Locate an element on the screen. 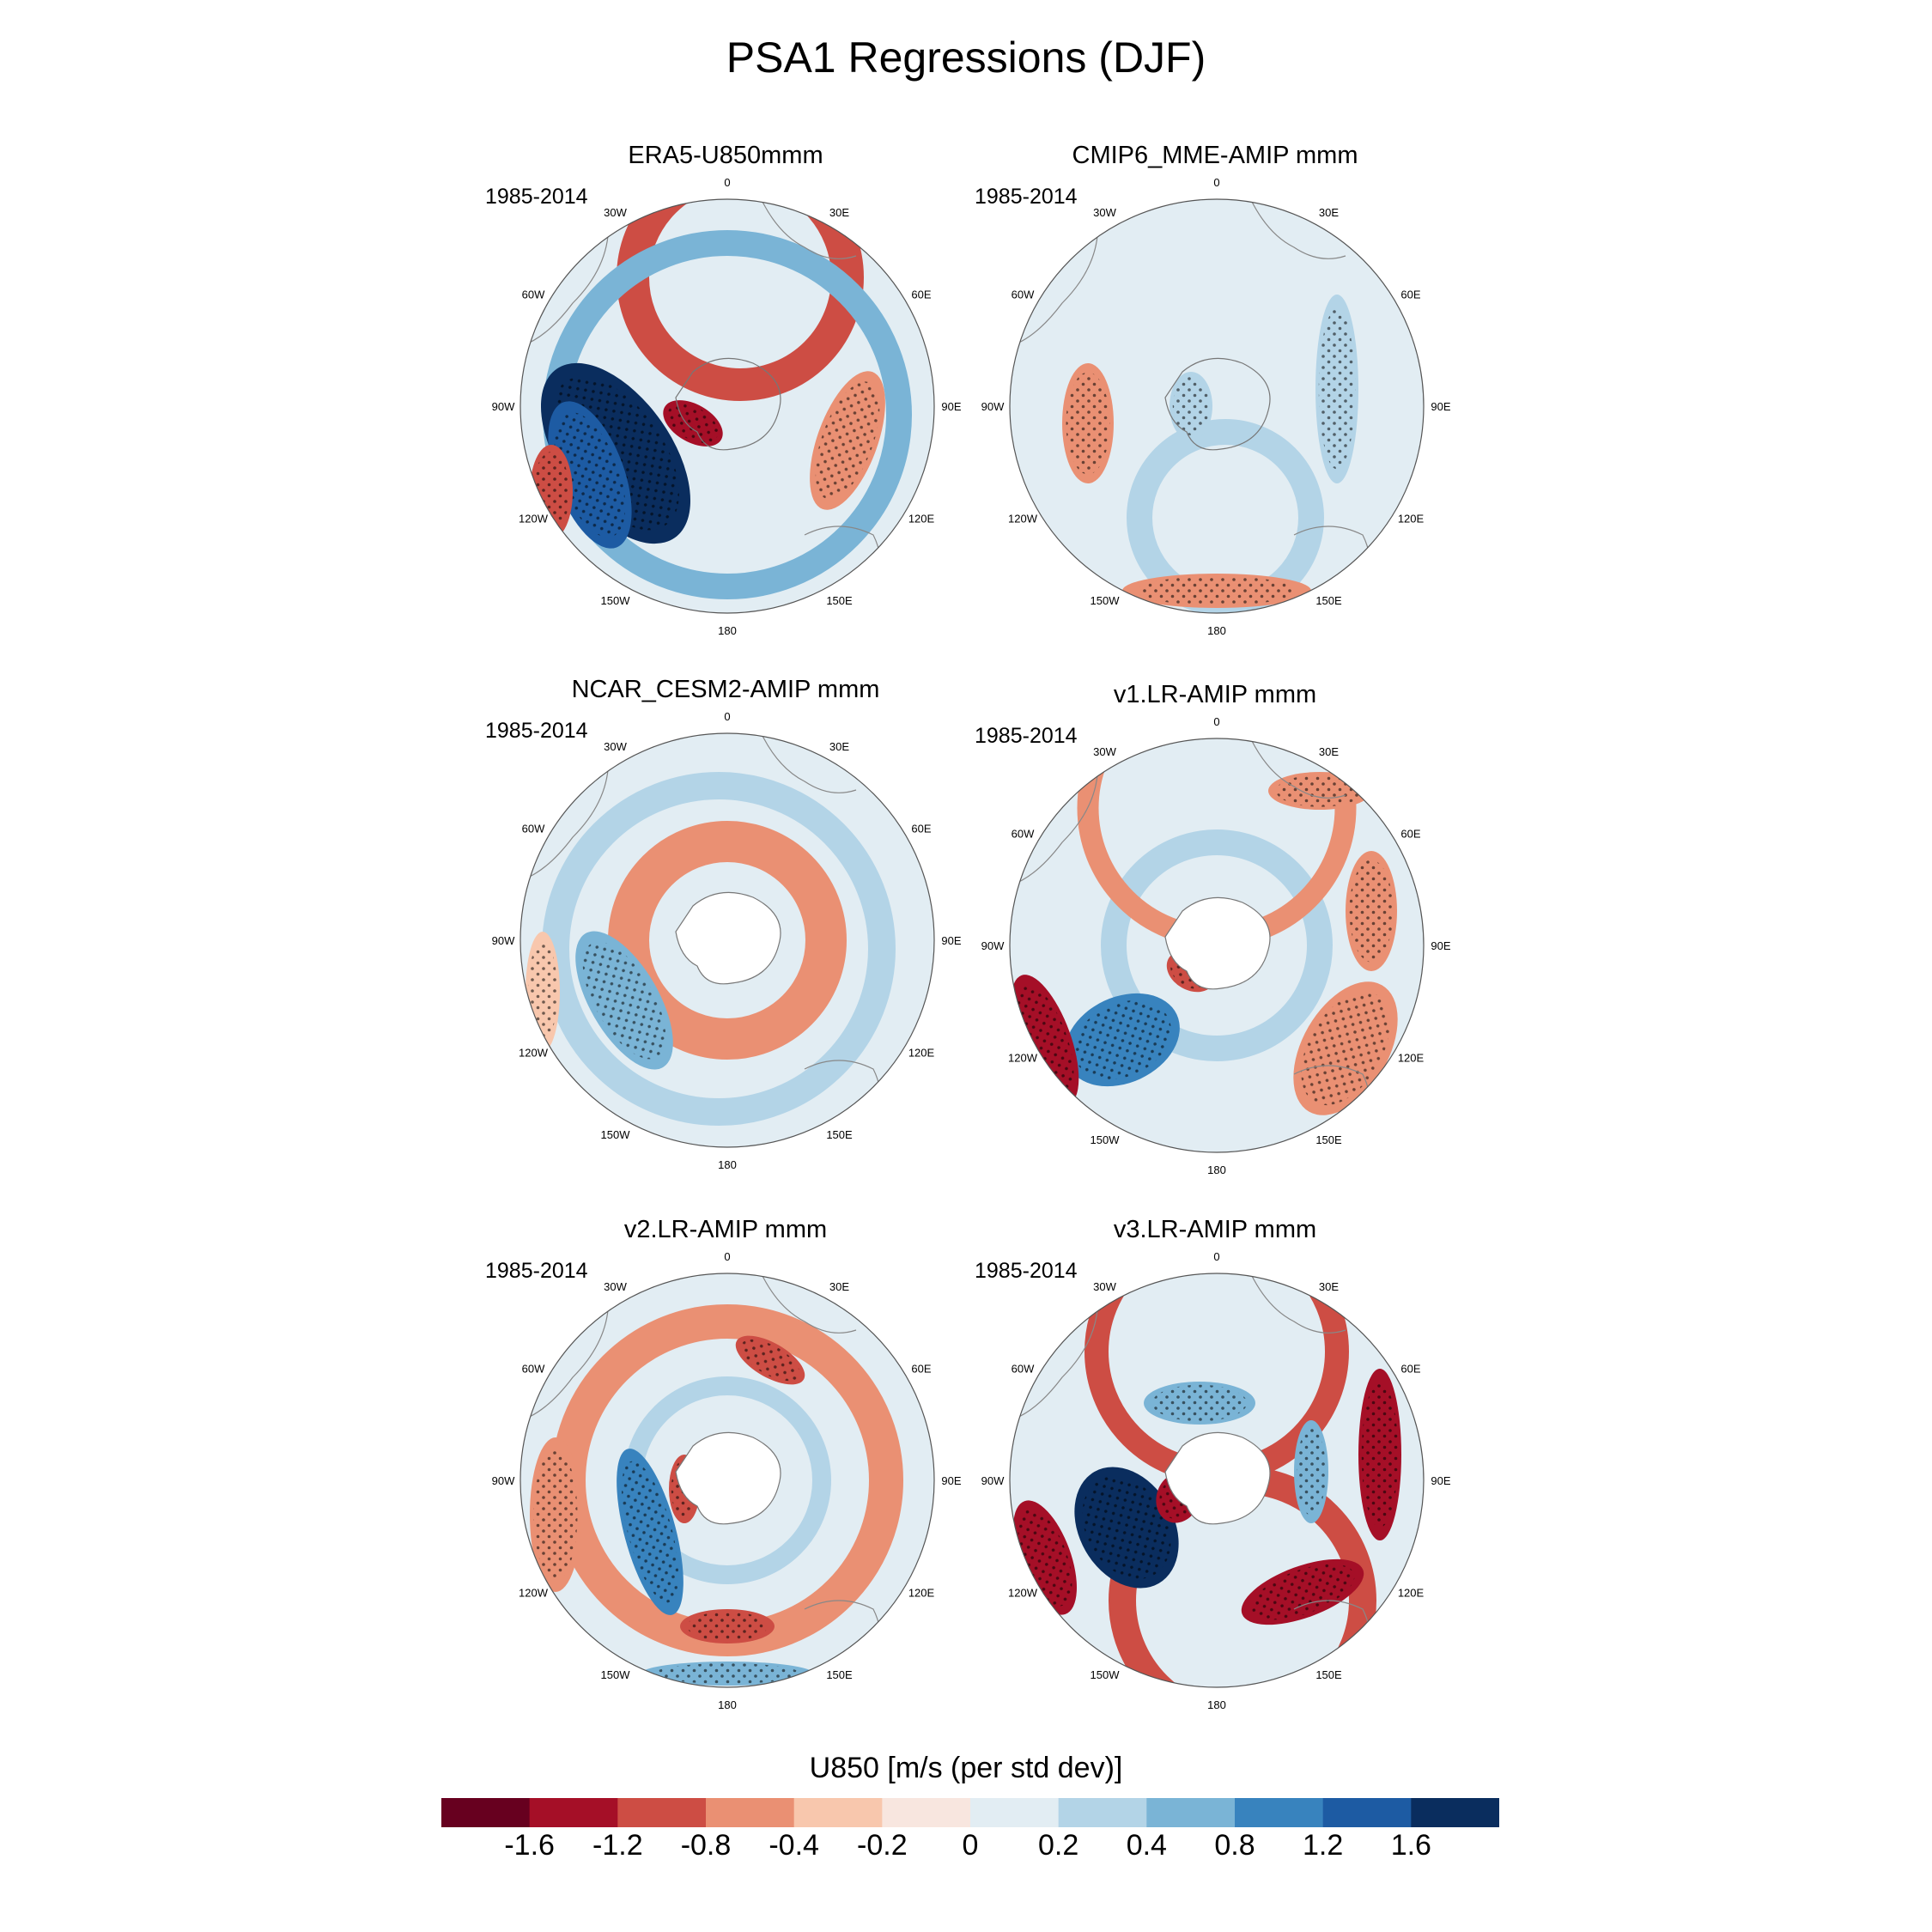  colorbar-tick: -0.8 is located at coordinates (706, 1845).